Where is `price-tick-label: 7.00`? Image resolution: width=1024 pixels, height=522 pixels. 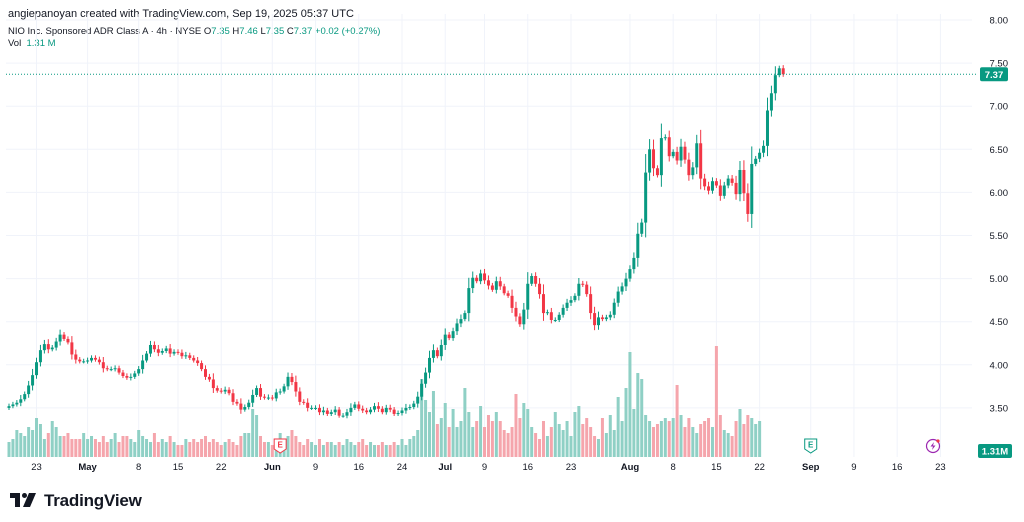
price-tick-label: 7.00 is located at coordinates (999, 107).